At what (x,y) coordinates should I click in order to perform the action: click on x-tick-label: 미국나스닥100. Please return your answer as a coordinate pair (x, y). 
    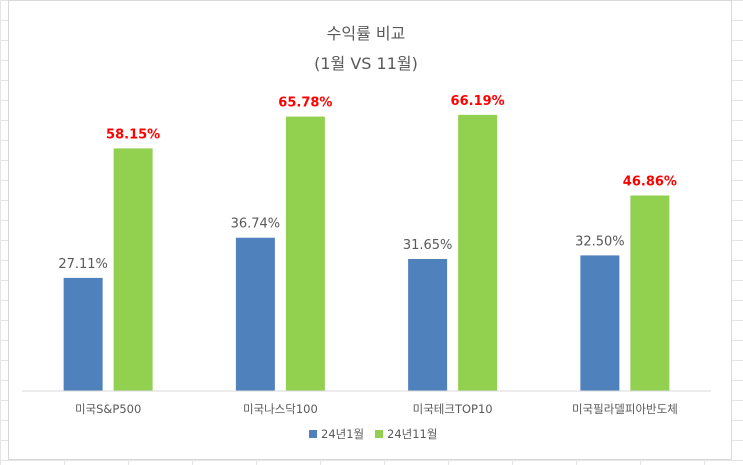
    Looking at the image, I should click on (280, 409).